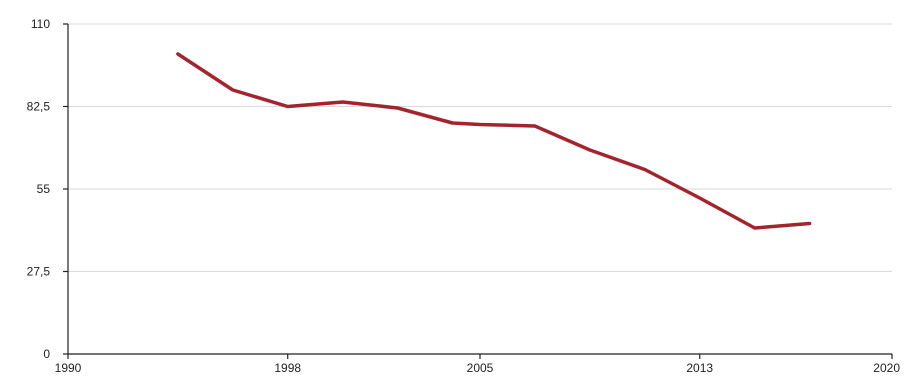  Describe the element at coordinates (39, 107) in the screenshot. I see `y-tick-label: 82,5` at that location.